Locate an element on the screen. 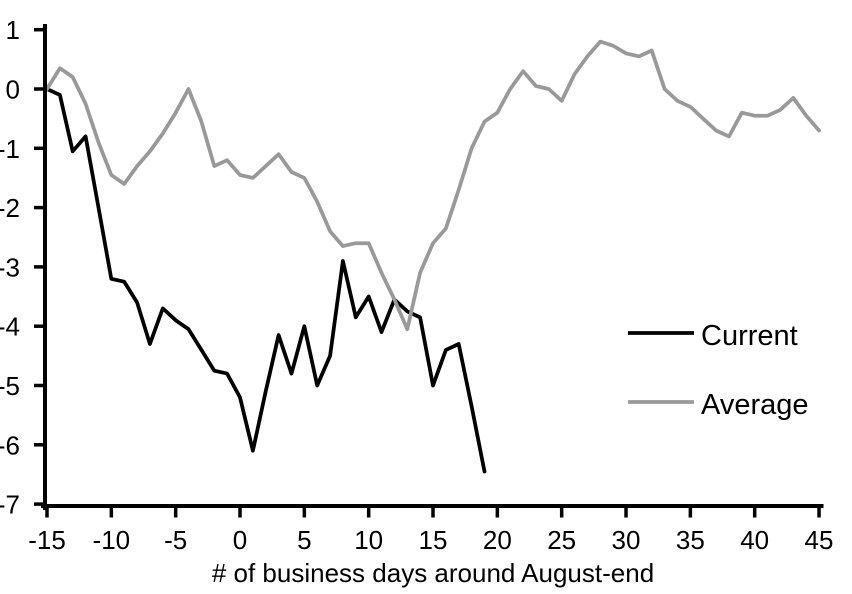  x-axis-title: # of business days around August-end is located at coordinates (433, 573).